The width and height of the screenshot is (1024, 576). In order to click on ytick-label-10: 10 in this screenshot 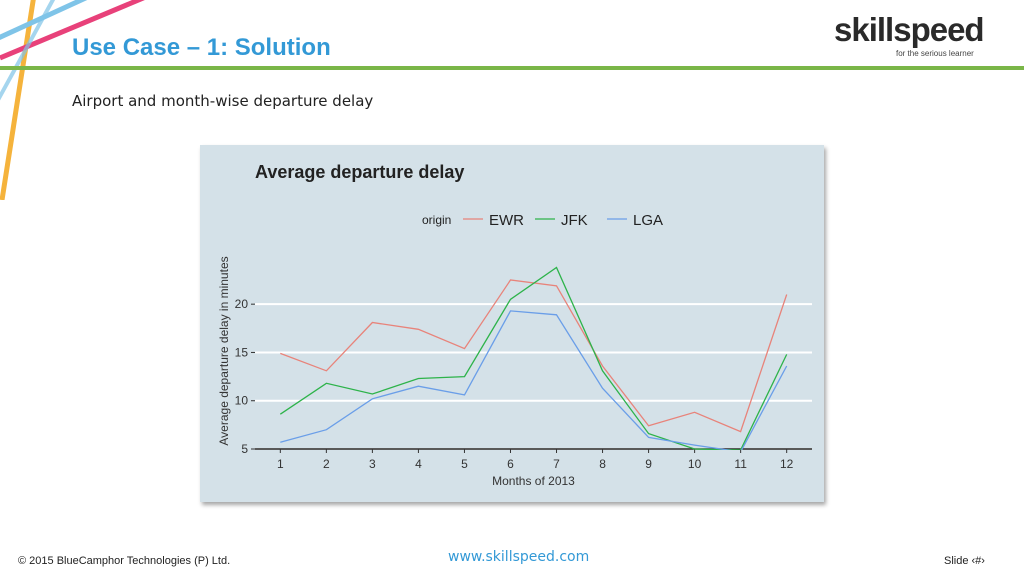, I will do `click(242, 401)`.